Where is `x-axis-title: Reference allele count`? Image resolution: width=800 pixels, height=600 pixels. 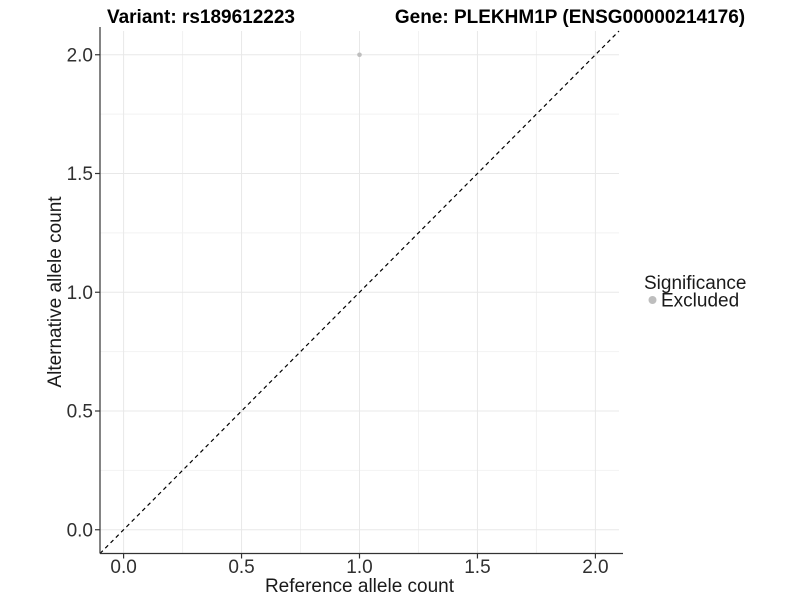
x-axis-title: Reference allele count is located at coordinates (360, 586).